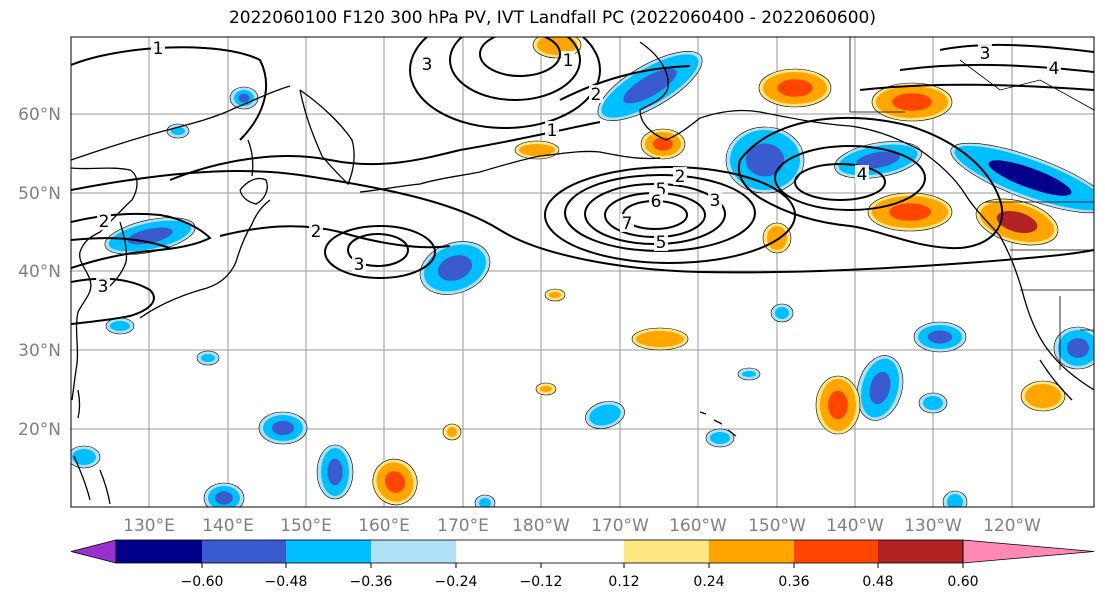  What do you see at coordinates (93, 551) in the screenshot?
I see `colorbar-extend-low` at bounding box center [93, 551].